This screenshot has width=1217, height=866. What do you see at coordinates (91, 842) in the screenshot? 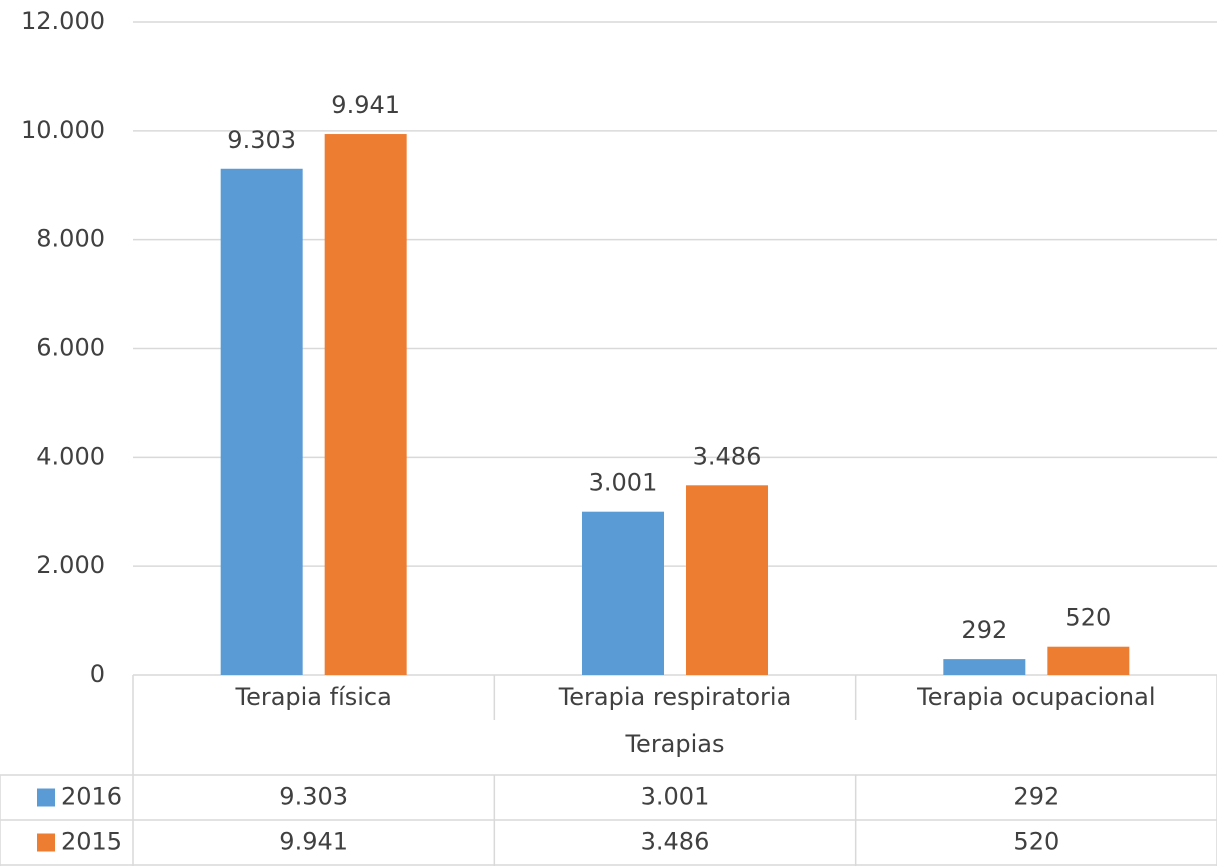
I see `legend-label: 2015` at bounding box center [91, 842].